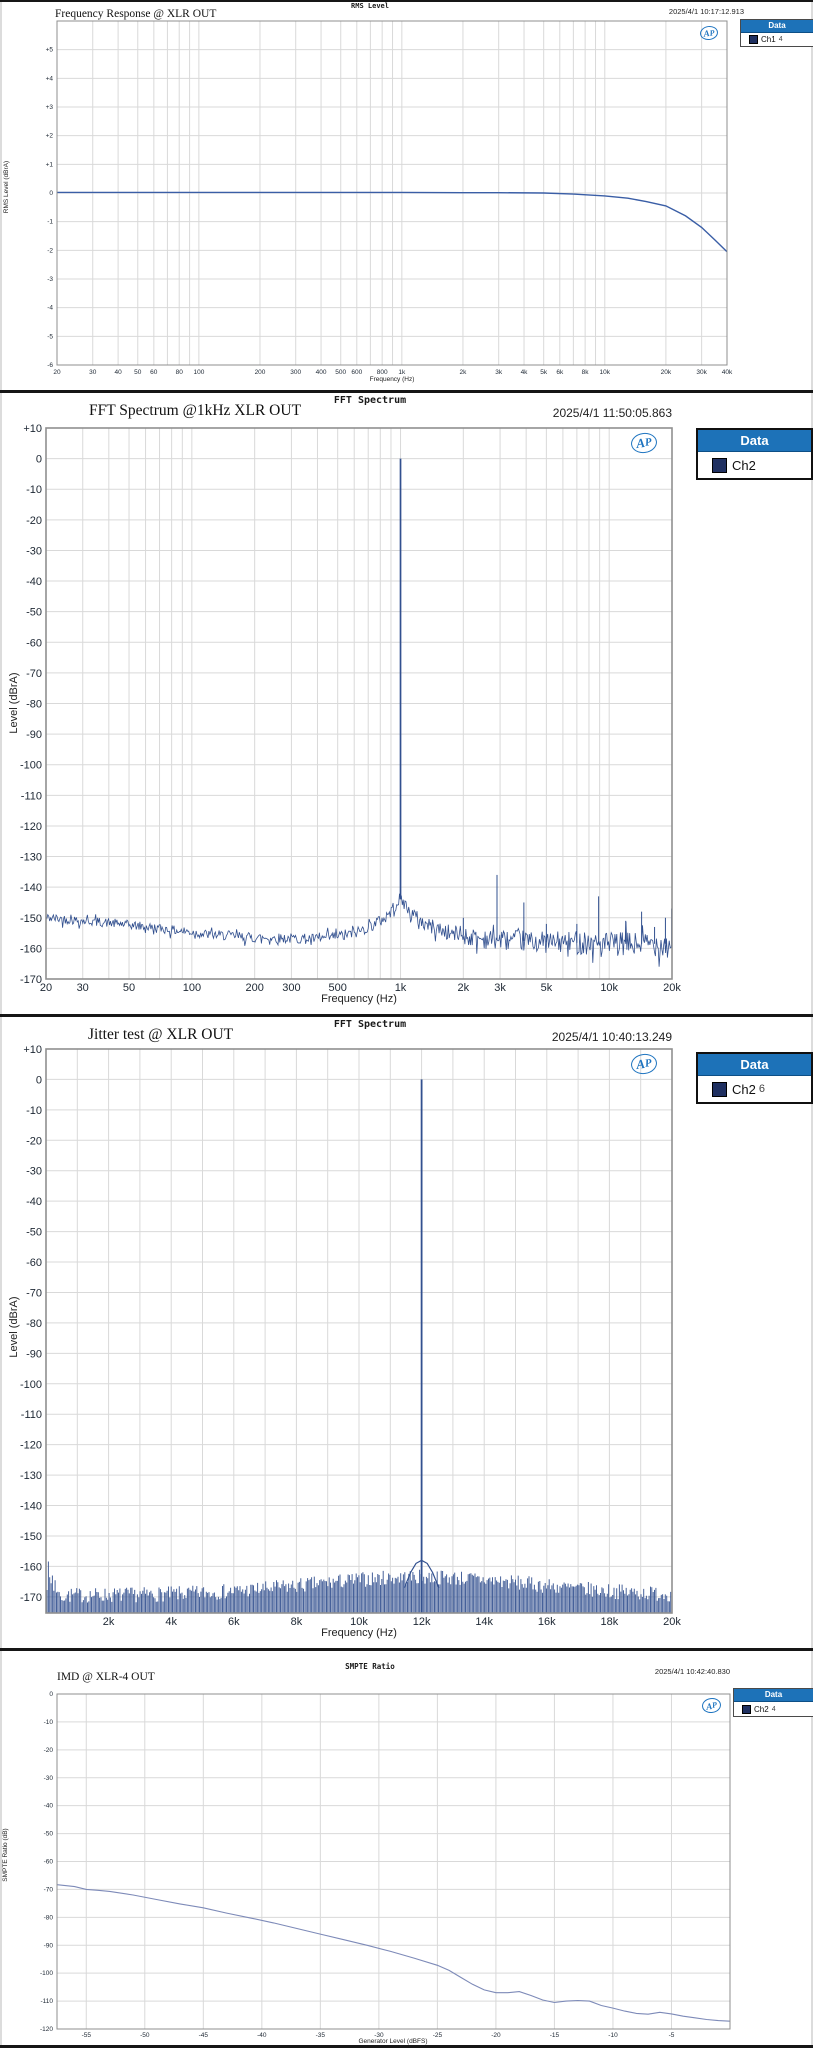  What do you see at coordinates (31, 796) in the screenshot?
I see `svg-text: -110` at bounding box center [31, 796].